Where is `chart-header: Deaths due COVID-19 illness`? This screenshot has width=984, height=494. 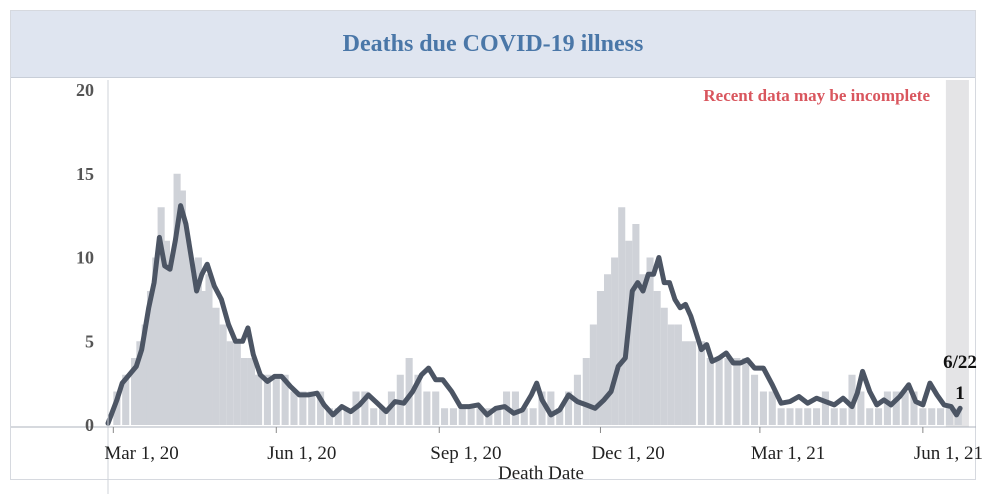
chart-header: Deaths due COVID-19 illness is located at coordinates (493, 44).